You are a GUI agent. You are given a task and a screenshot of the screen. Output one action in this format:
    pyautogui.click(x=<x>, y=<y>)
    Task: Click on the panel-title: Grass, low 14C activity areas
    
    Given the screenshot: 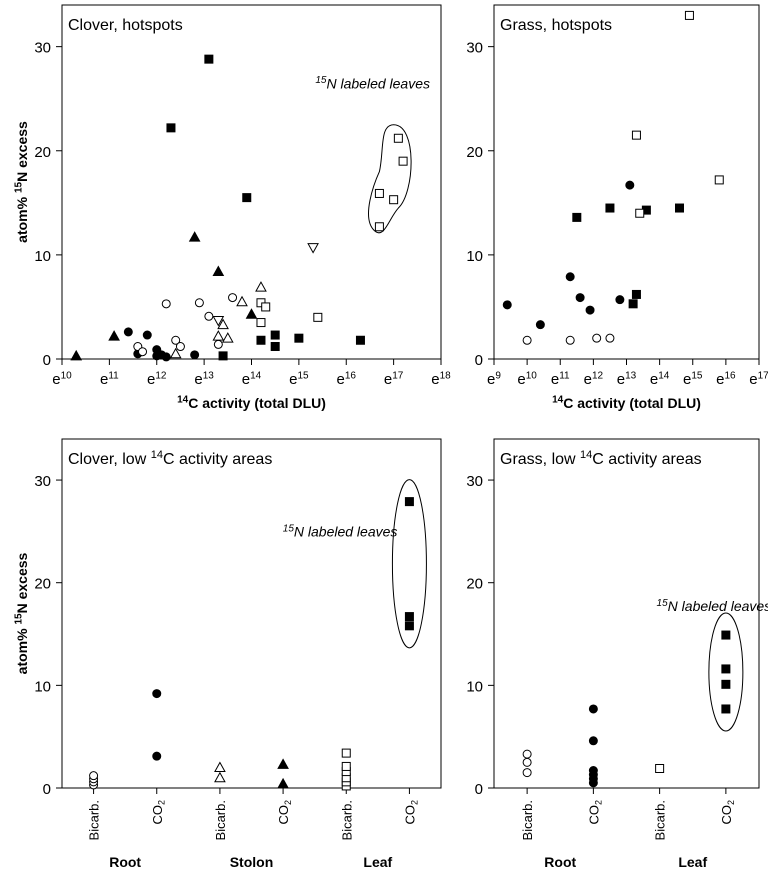 What is the action you would take?
    pyautogui.click(x=601, y=458)
    